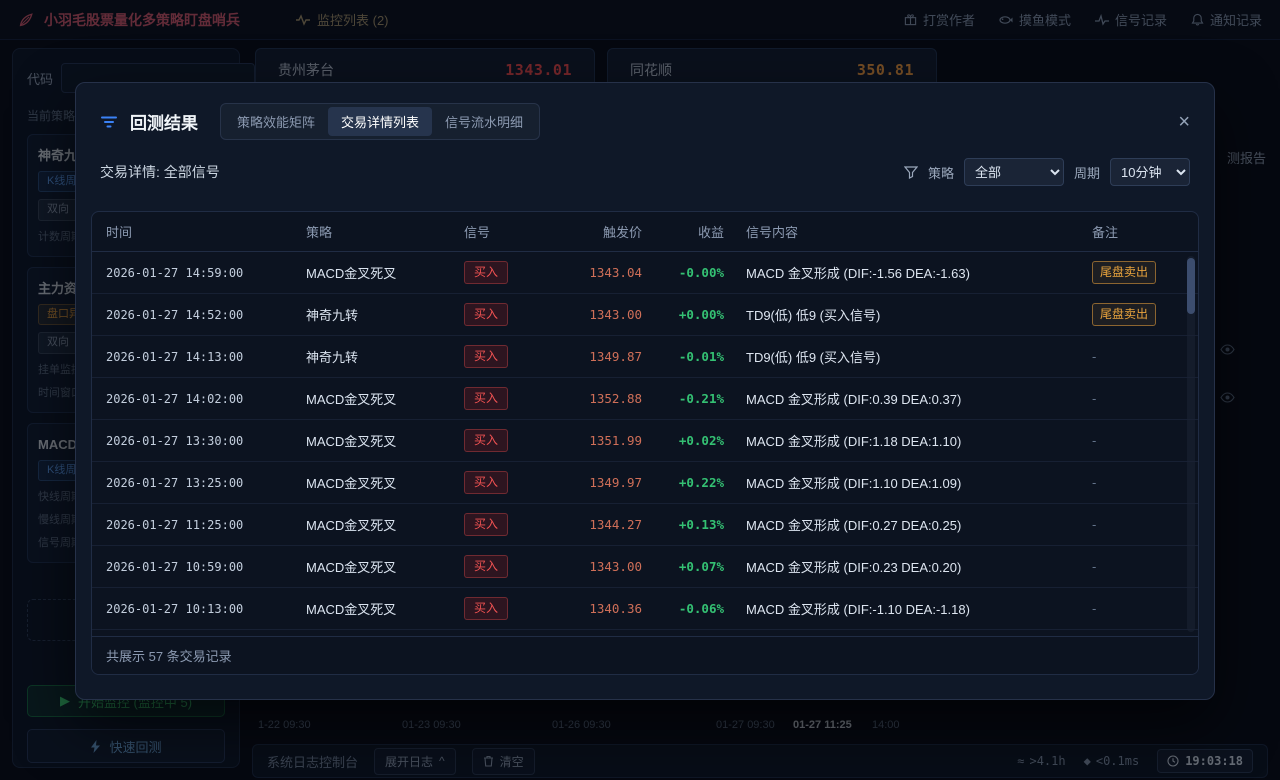  Describe the element at coordinates (175, 272) in the screenshot. I see `cell-time: 2026-01-27 14:59:00` at that location.